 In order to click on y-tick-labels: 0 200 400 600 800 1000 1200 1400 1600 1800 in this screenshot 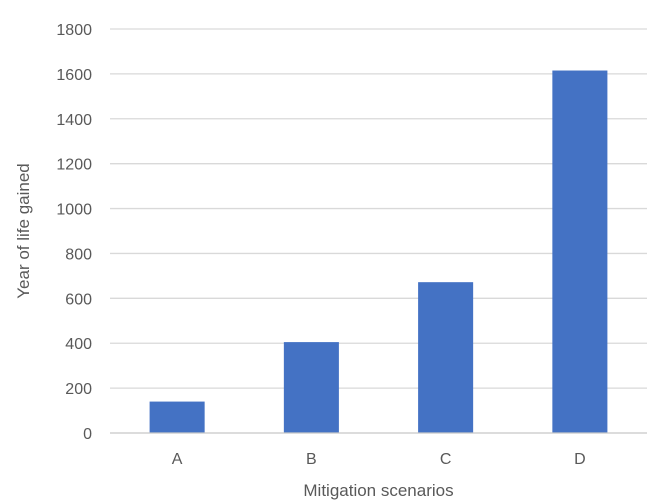, I will do `click(74, 232)`.